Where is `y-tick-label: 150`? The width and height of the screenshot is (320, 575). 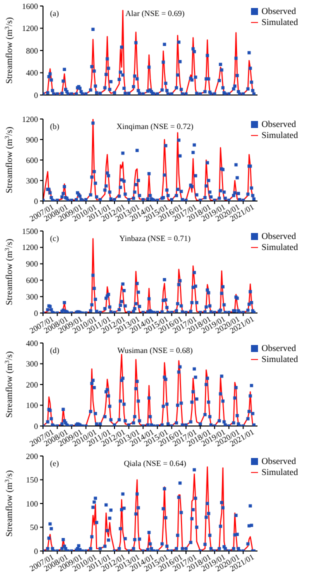 y-tick-label: 150 is located at coordinates (32, 480).